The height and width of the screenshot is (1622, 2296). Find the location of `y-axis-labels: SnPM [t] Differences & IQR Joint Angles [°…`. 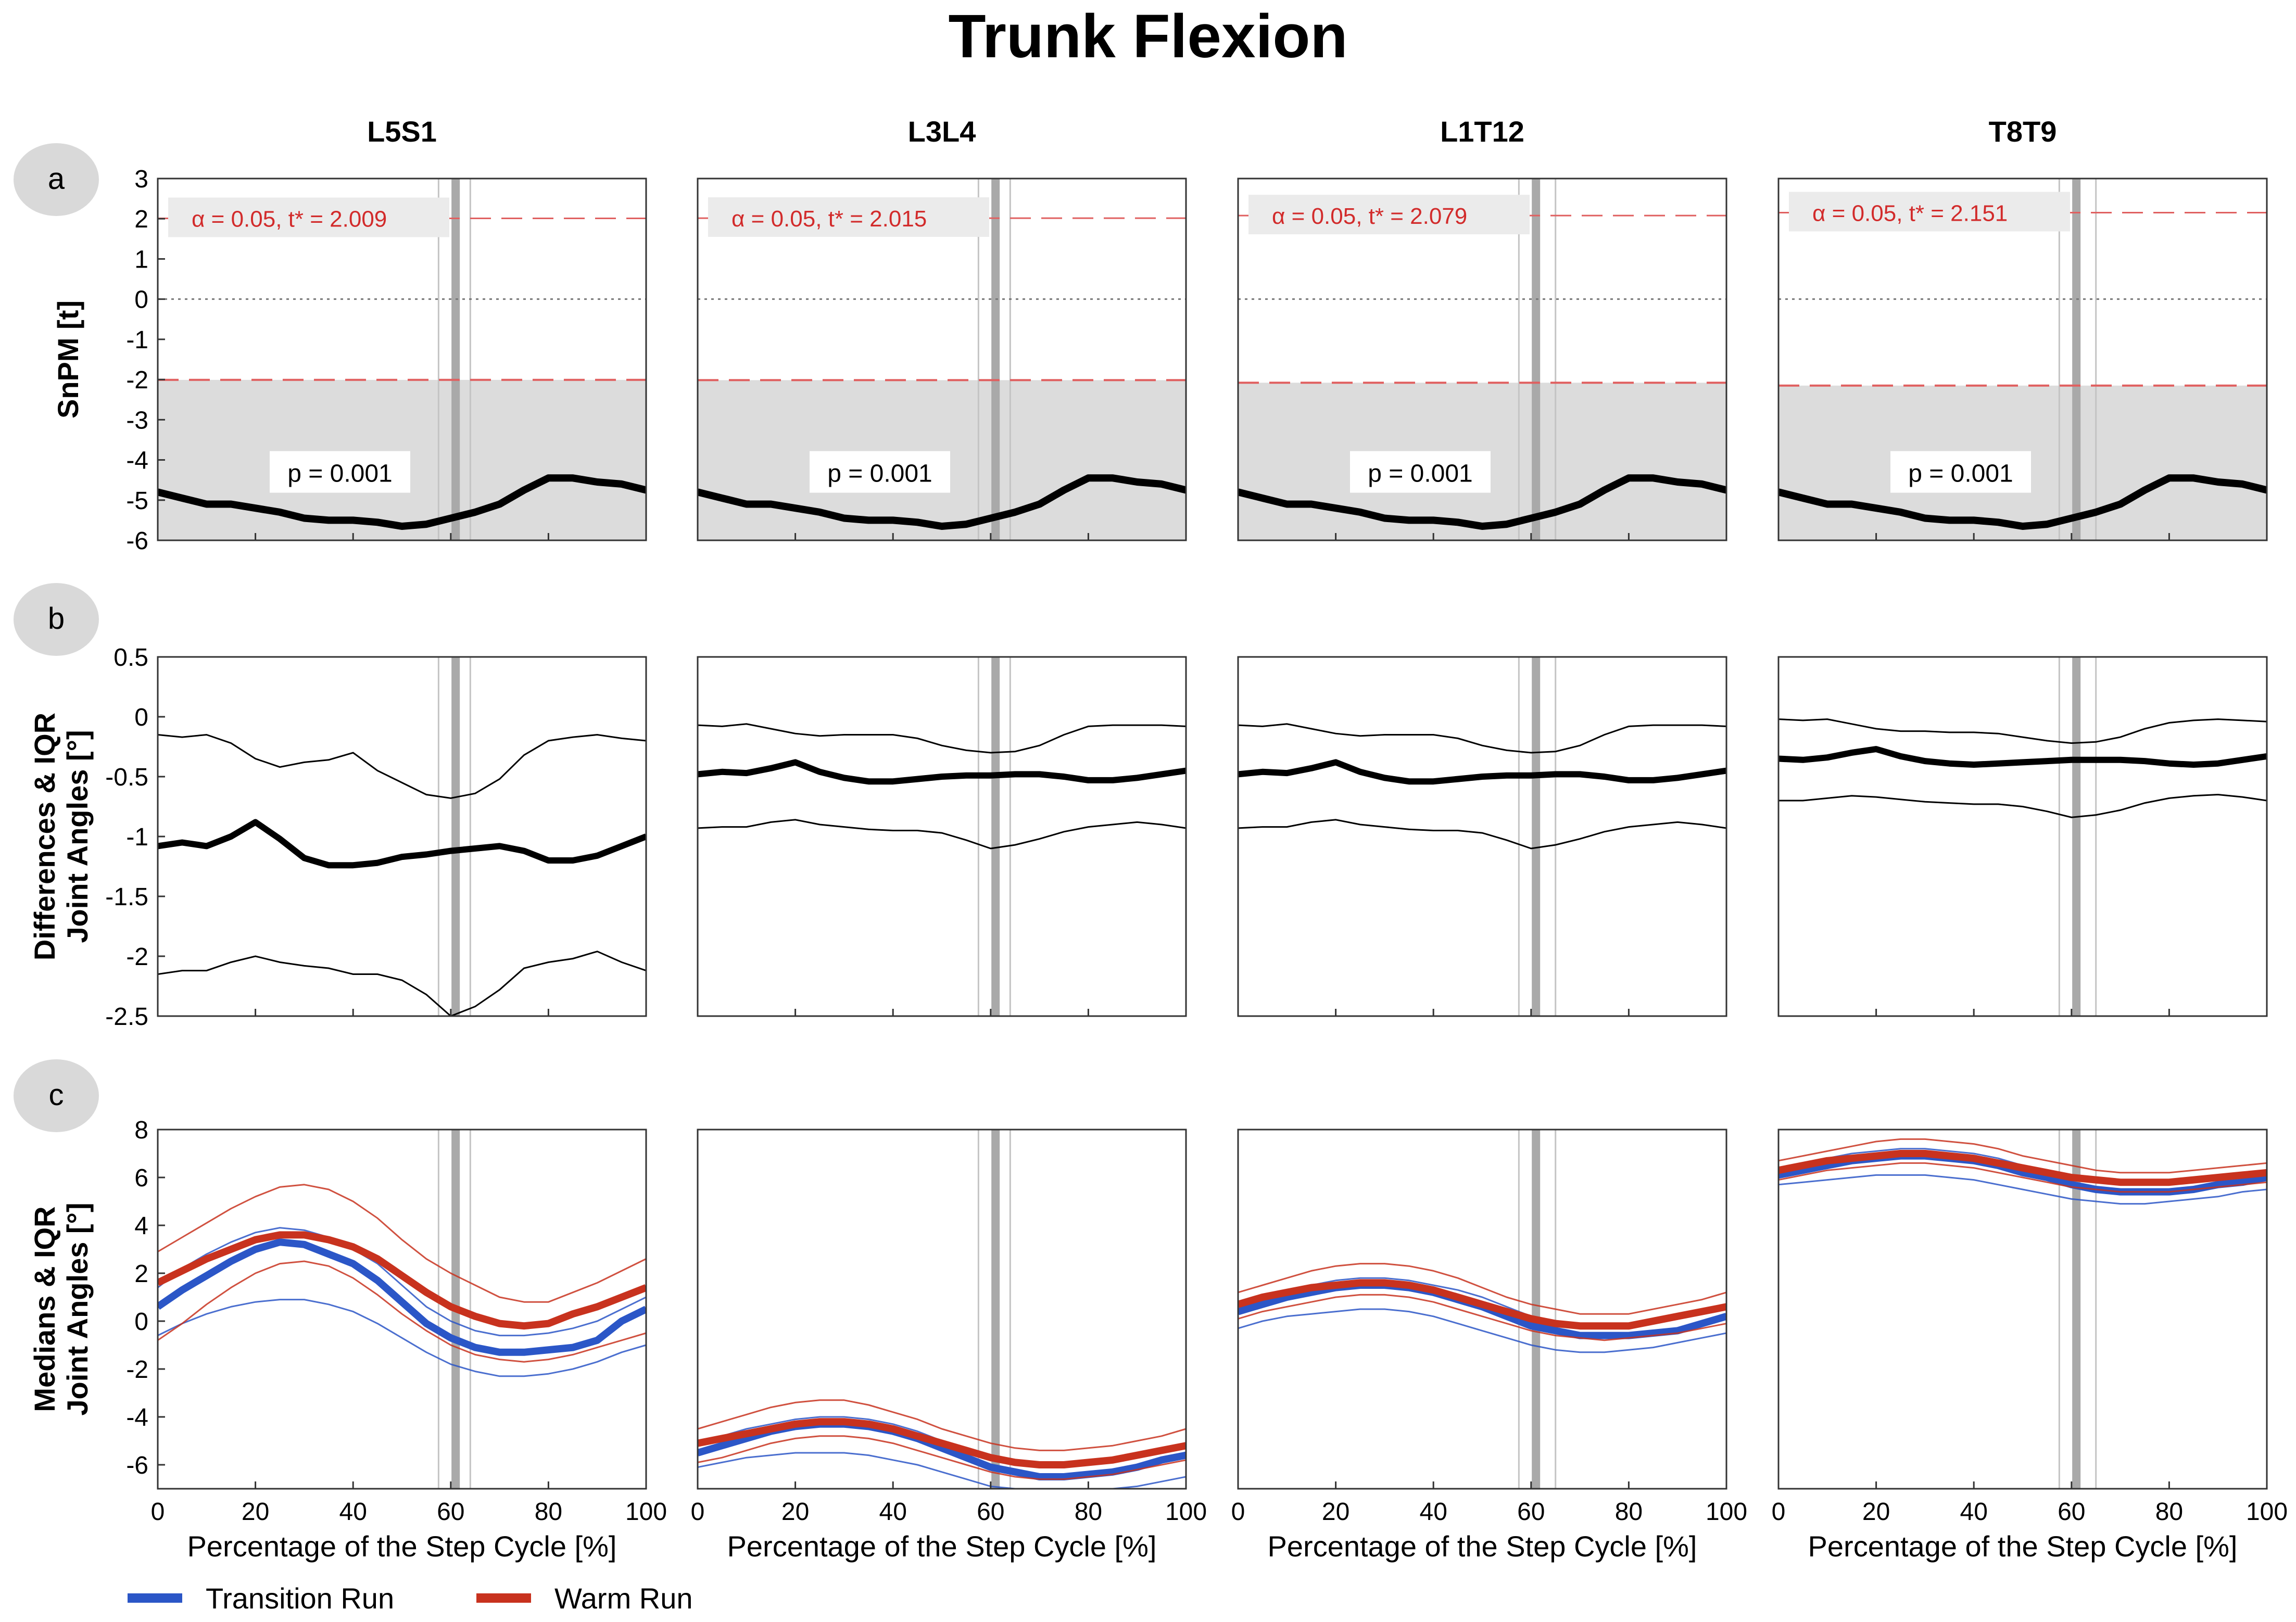

y-axis-labels: SnPM [t] Differences & IQR Joint Angles [°… is located at coordinates (61, 858).